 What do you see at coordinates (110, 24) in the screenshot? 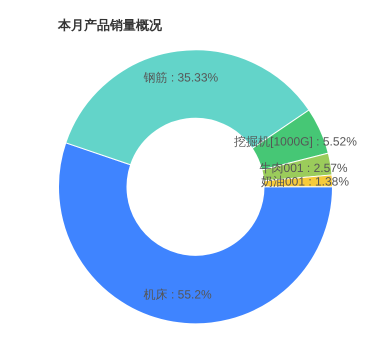
I see `chart-title: 本月产品销量概况` at bounding box center [110, 24].